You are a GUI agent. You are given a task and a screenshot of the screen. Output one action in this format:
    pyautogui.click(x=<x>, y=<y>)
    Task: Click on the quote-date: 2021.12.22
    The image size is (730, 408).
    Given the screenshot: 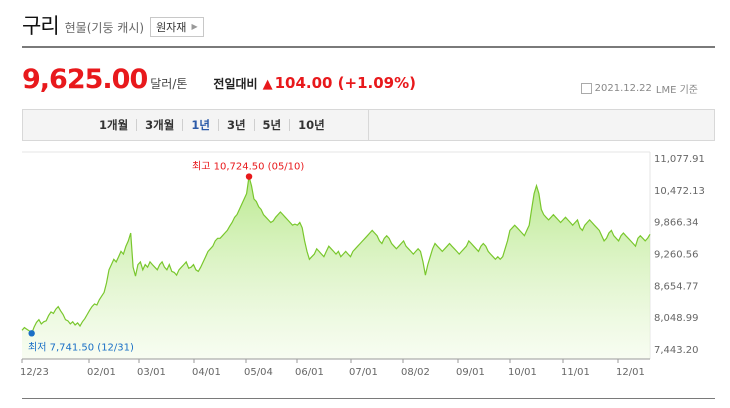 What is the action you would take?
    pyautogui.click(x=623, y=88)
    